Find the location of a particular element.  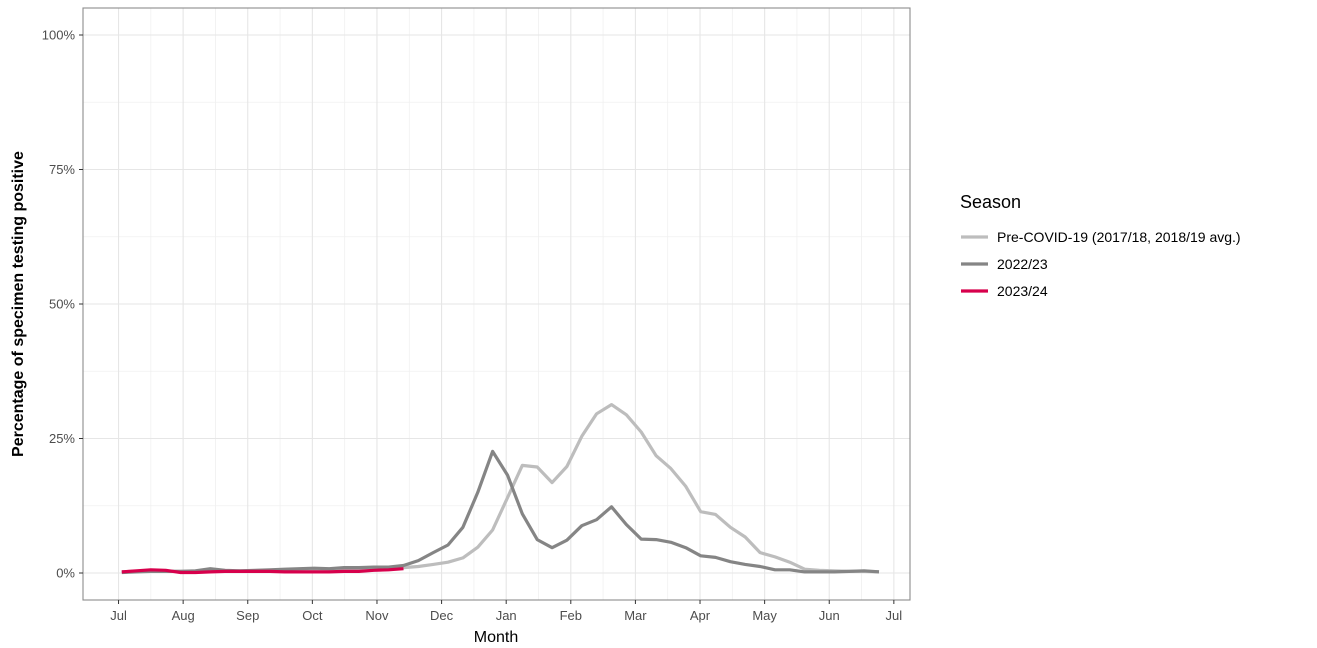

x-tick-label: Apr is located at coordinates (700, 615).